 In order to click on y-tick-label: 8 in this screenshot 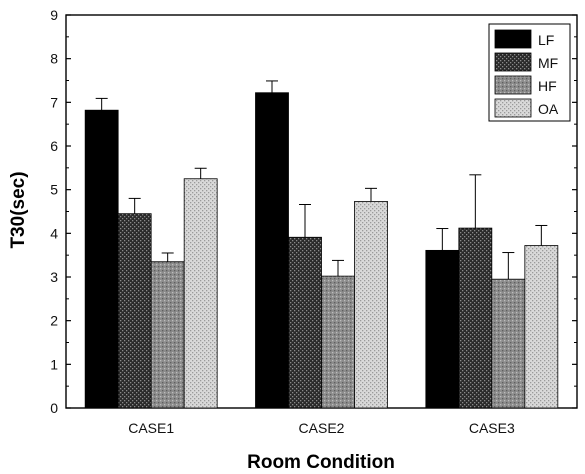, I will do `click(54, 59)`.